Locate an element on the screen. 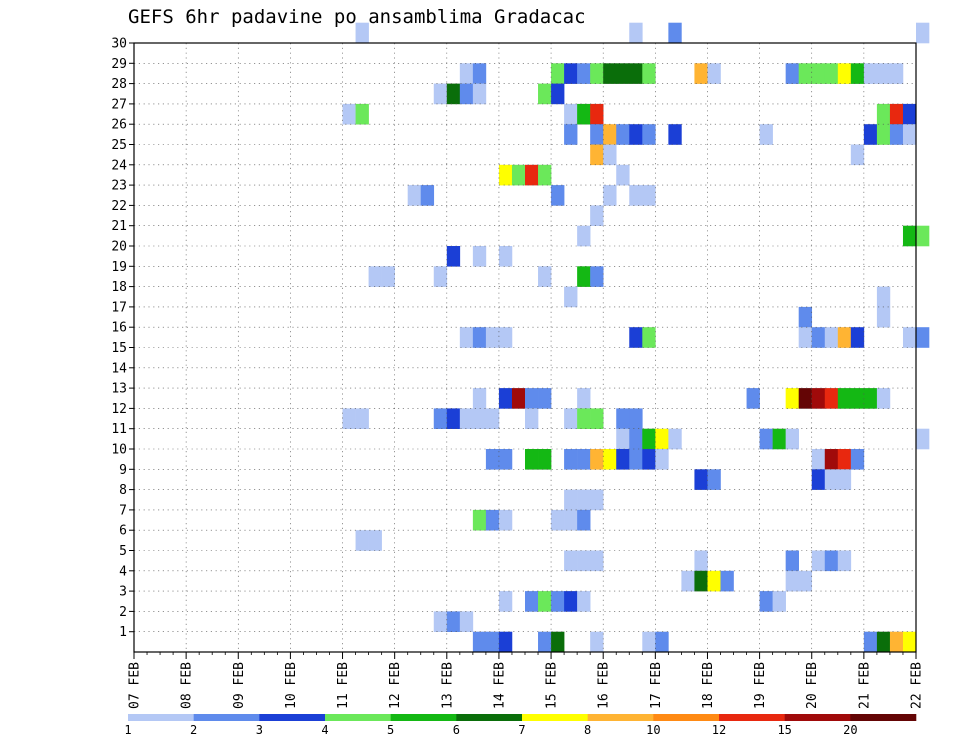 Image resolution: width=960 pixels, height=742 pixels. x-tick-label: 09 FEB is located at coordinates (239, 685).